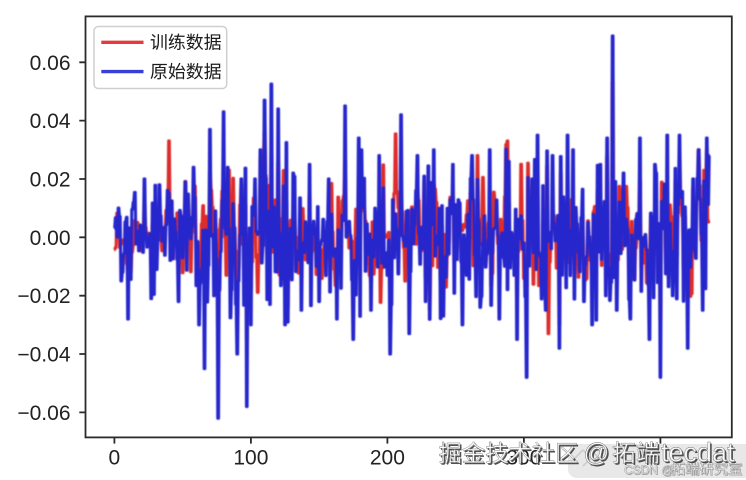 Image resolution: width=746 pixels, height=480 pixels. I want to click on svg-text: 100, so click(250, 458).